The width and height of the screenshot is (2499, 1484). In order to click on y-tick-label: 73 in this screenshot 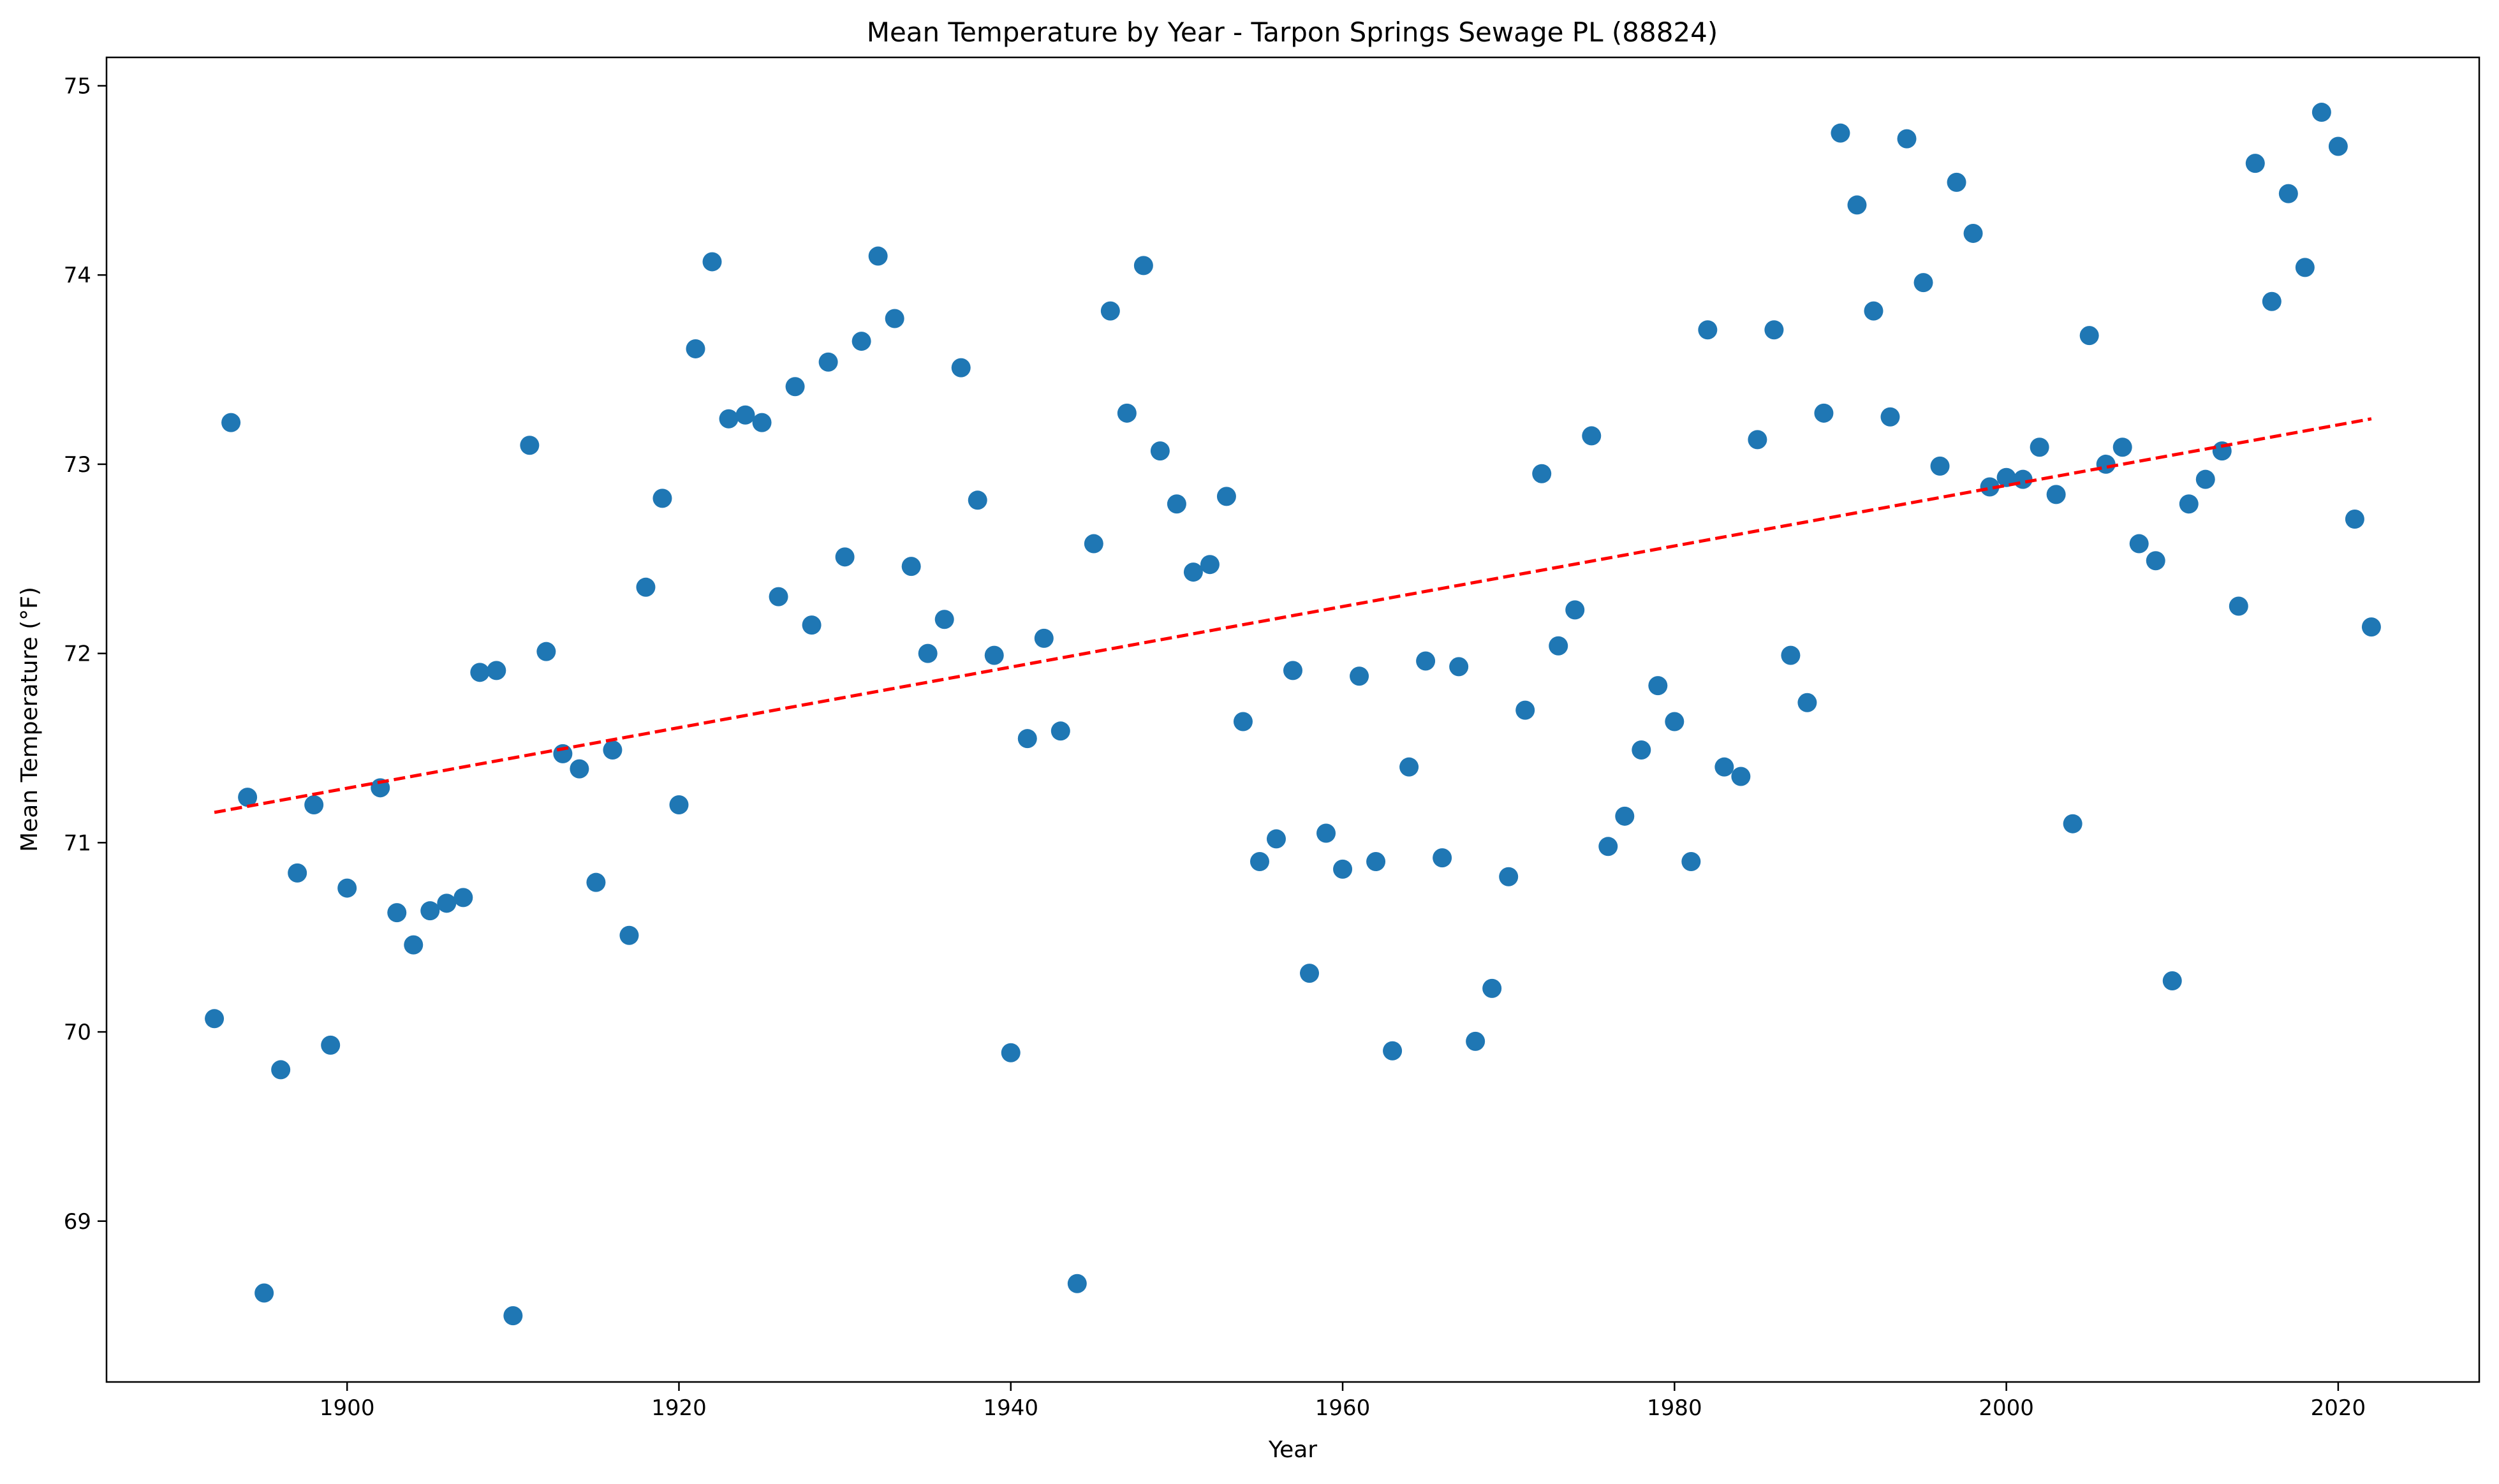, I will do `click(78, 465)`.